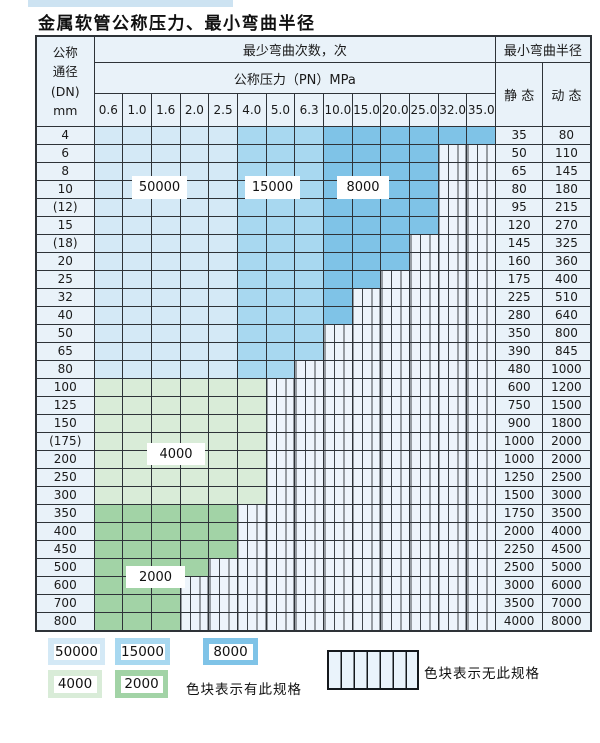  Describe the element at coordinates (313, 135) in the screenshot. I see `table-row: 4 35 80` at that location.